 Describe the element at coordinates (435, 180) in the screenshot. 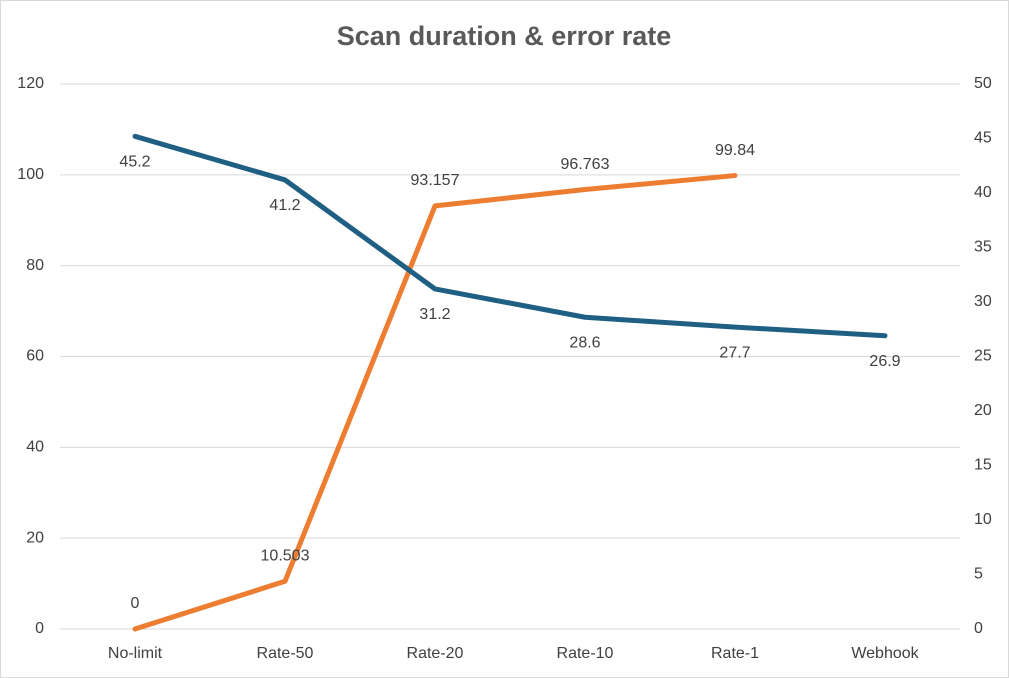

I see `data-label: 93.157` at that location.